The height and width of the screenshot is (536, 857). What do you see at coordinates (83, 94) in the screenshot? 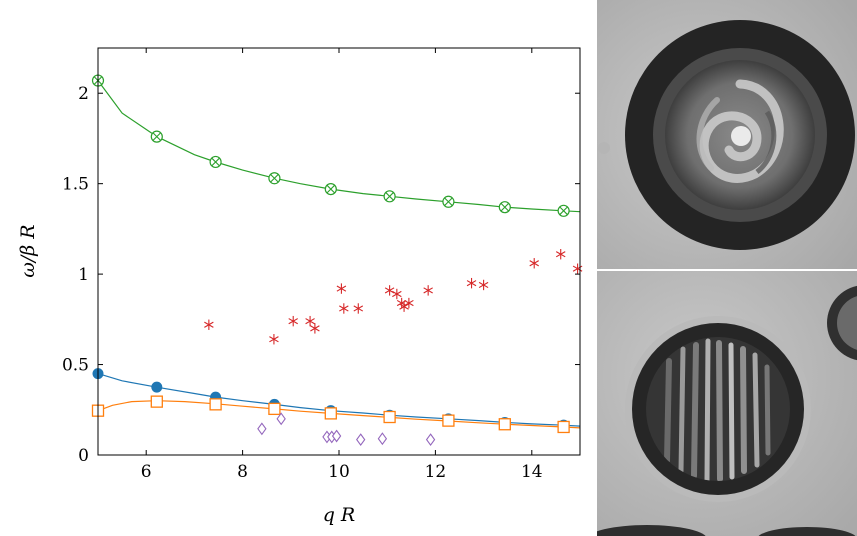
I see `y-tick-label: 2` at bounding box center [83, 94].